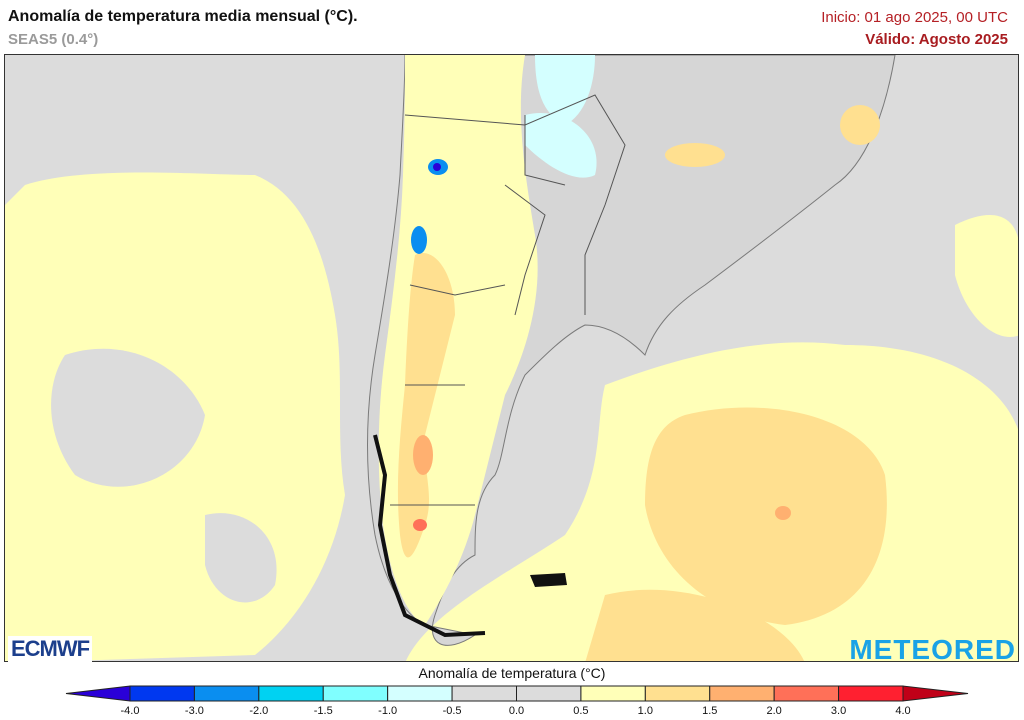  Describe the element at coordinates (508, 300) in the screenshot. I see `country-borders` at that location.